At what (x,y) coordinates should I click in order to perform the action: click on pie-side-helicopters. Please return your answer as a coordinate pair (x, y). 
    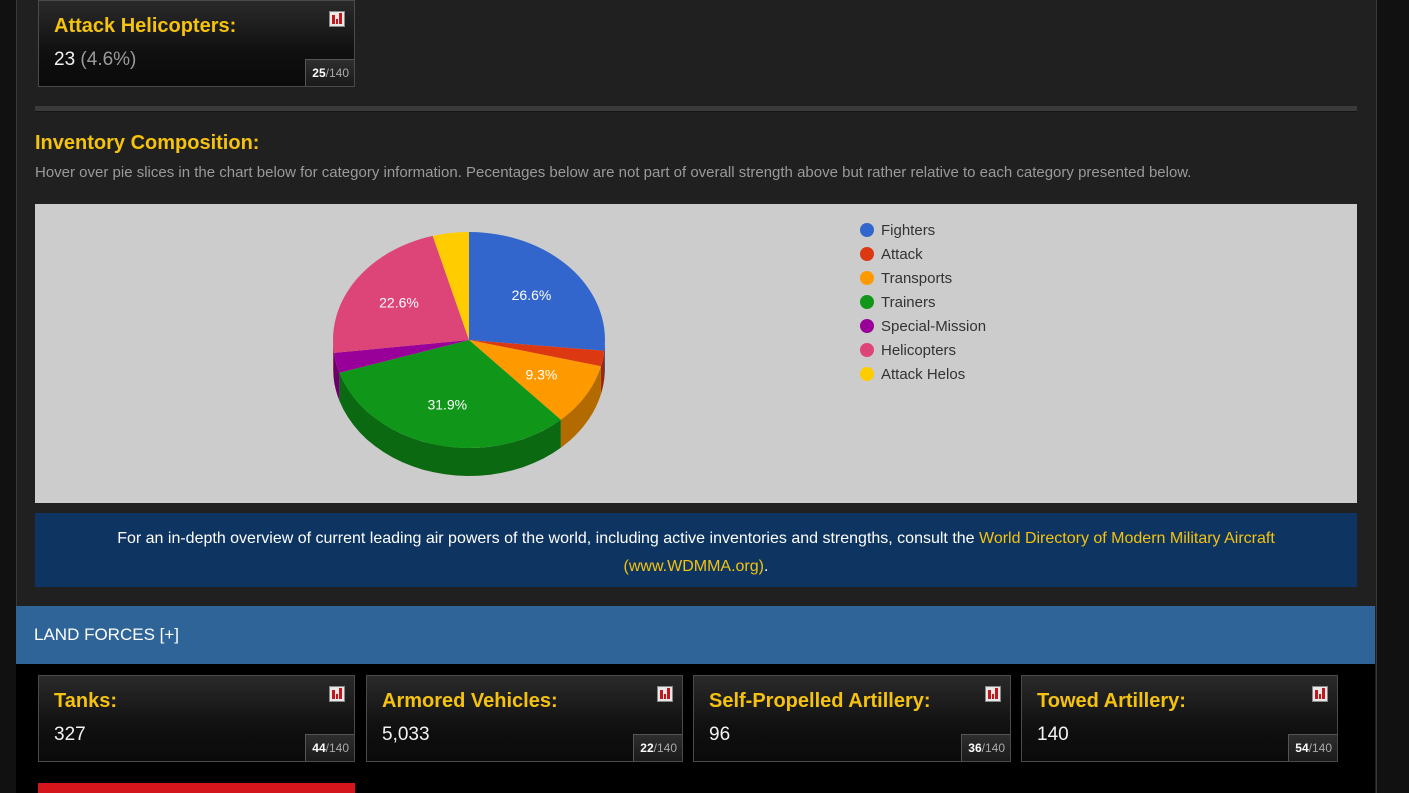
    Looking at the image, I should click on (333, 360).